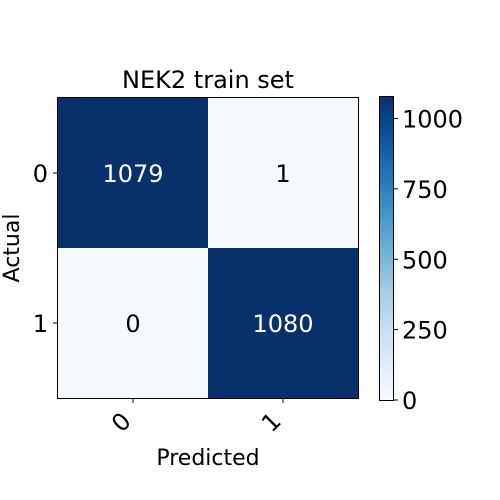 This screenshot has width=500, height=500. I want to click on y-tick-label-0: 0, so click(40, 174).